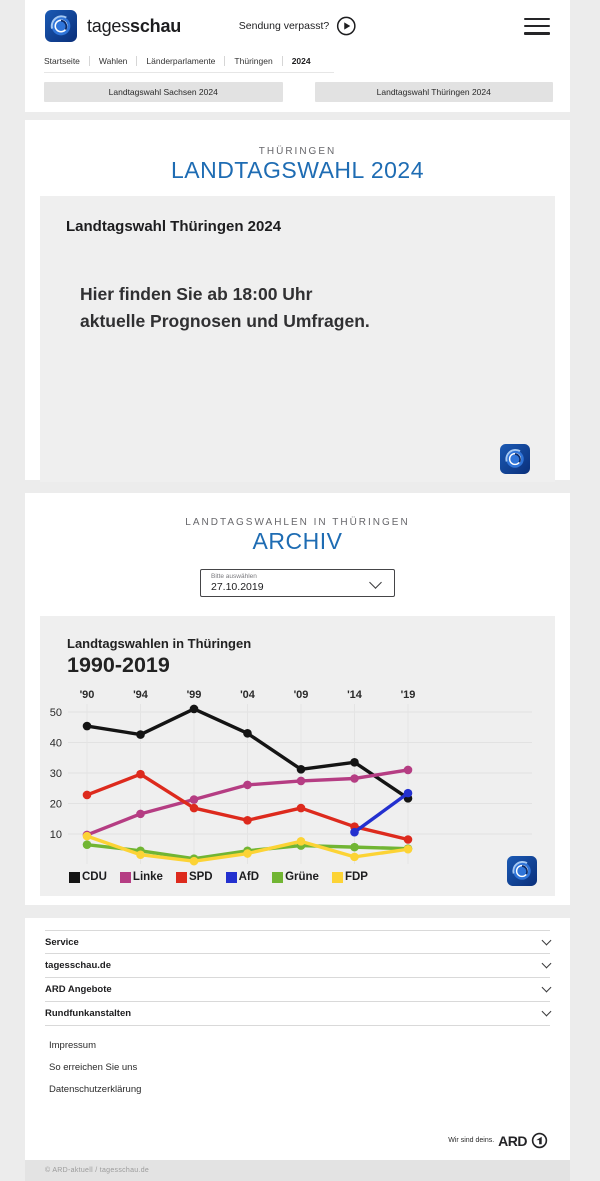 This screenshot has width=600, height=1181. I want to click on svg-text: '09, so click(301, 695).